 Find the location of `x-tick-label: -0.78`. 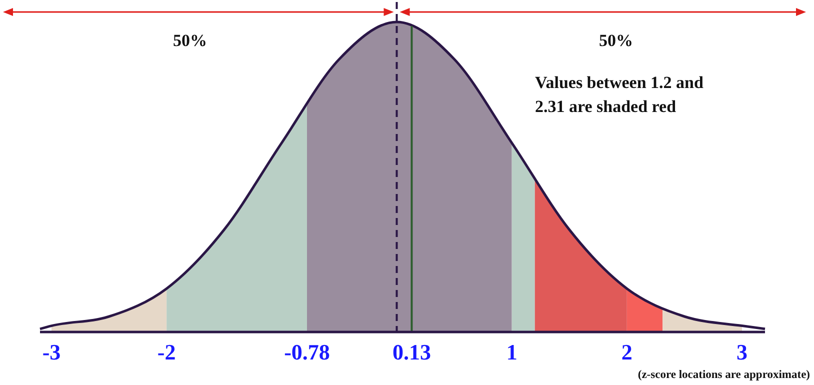

x-tick-label: -0.78 is located at coordinates (307, 352).